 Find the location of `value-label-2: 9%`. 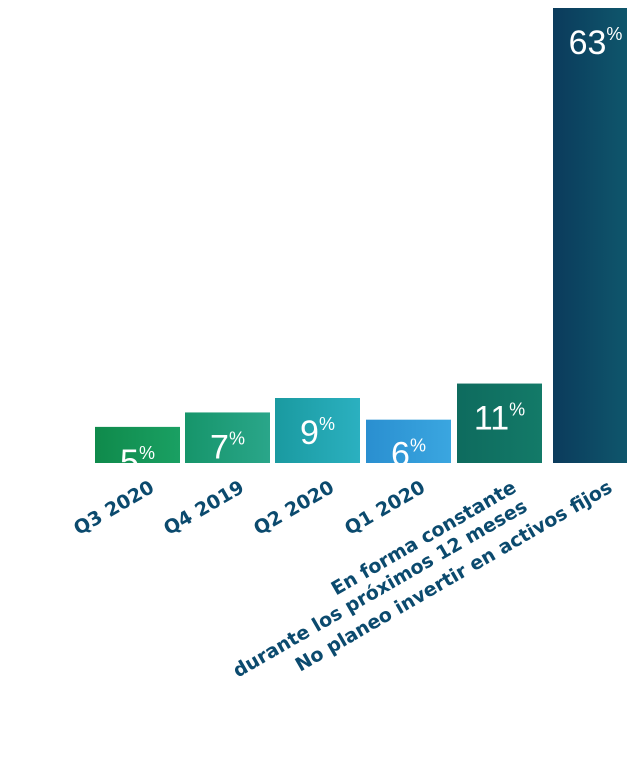

value-label-2: 9% is located at coordinates (317, 433).